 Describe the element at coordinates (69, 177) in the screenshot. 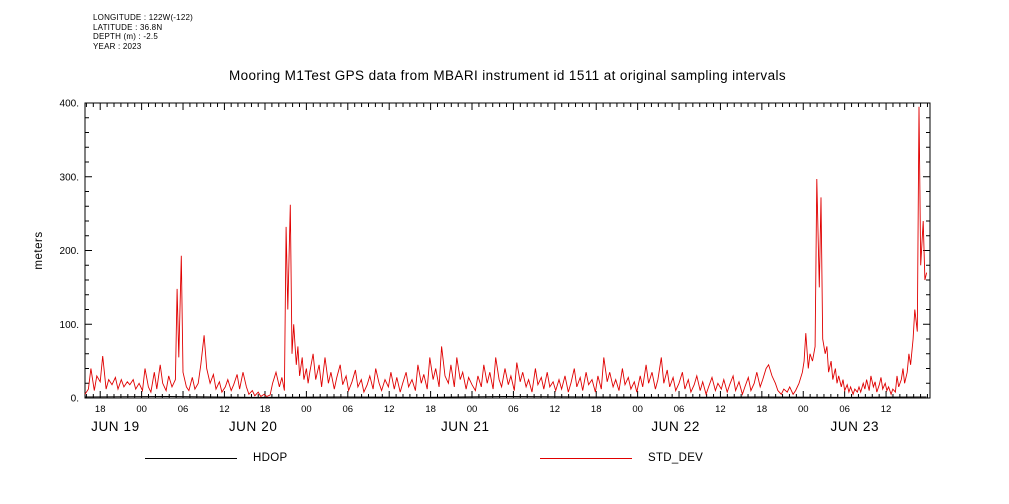

I see `y-tick-label: 300.` at that location.